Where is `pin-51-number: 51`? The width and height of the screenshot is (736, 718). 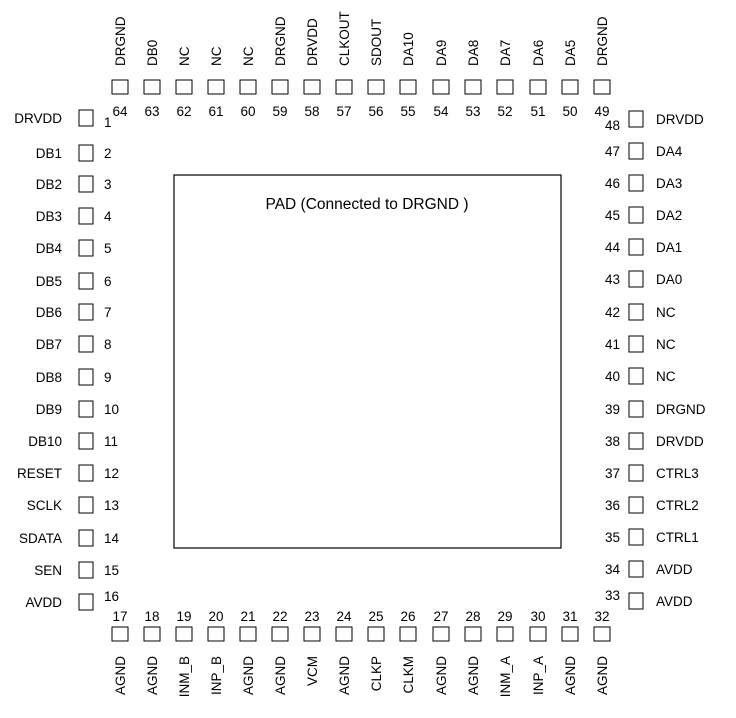
pin-51-number: 51 is located at coordinates (537, 111).